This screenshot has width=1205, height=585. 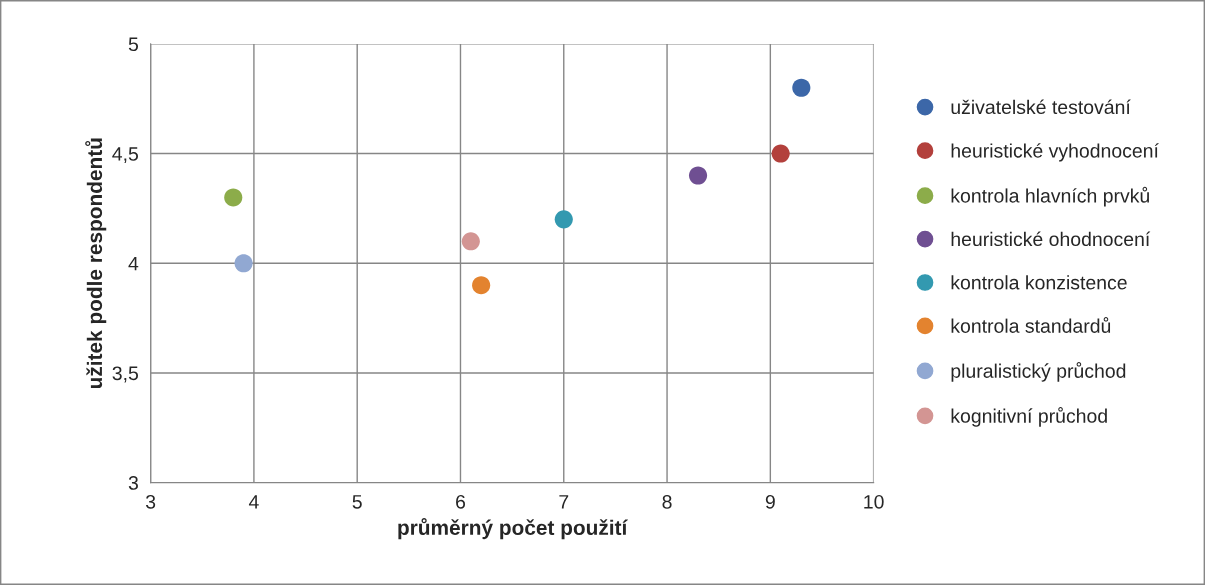 What do you see at coordinates (1041, 107) in the screenshot?
I see `legend-label: uživatelské testování` at bounding box center [1041, 107].